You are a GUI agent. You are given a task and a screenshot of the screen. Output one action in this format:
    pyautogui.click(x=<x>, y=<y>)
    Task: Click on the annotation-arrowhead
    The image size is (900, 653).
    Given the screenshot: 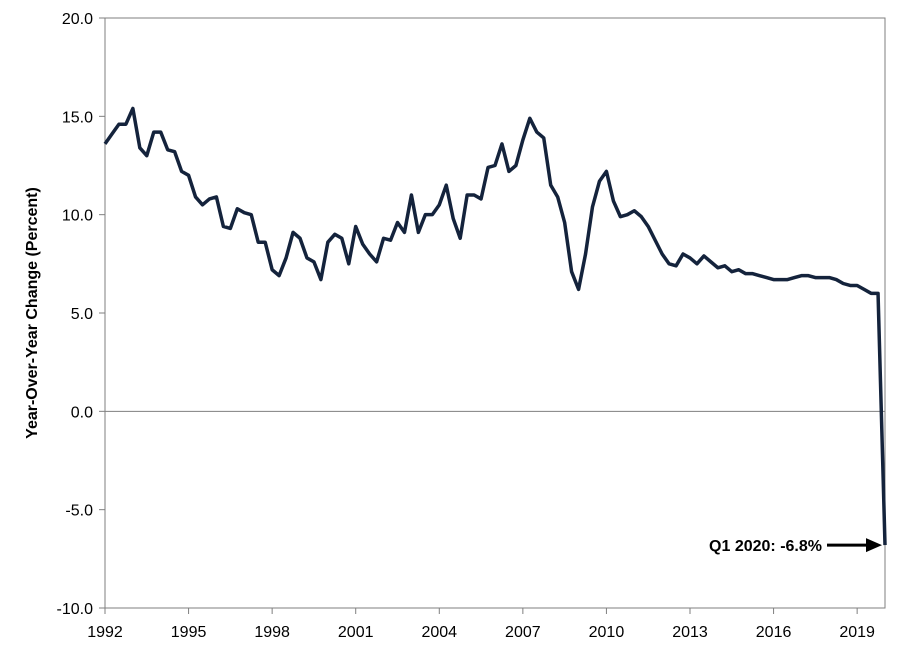 What is the action you would take?
    pyautogui.click(x=874, y=545)
    